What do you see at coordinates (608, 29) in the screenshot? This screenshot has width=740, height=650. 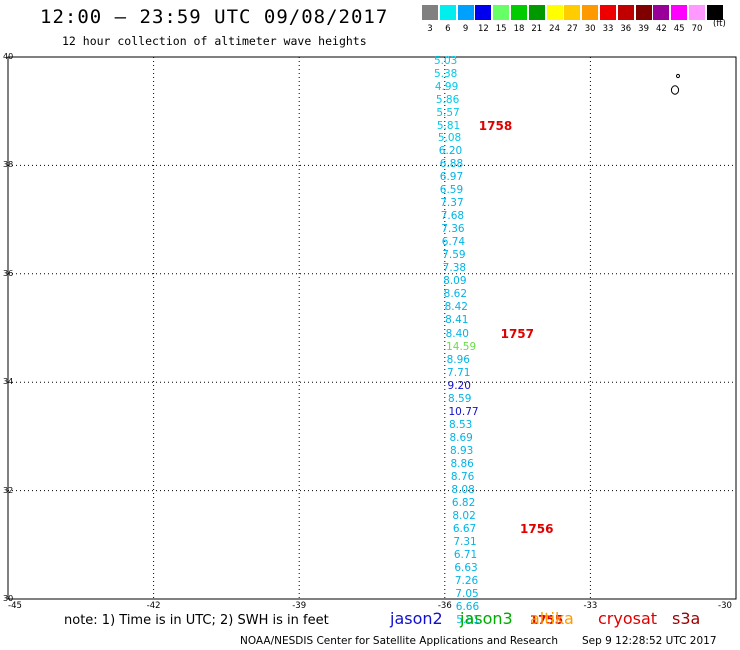 I see `colorbar-label: 33` at bounding box center [608, 29].